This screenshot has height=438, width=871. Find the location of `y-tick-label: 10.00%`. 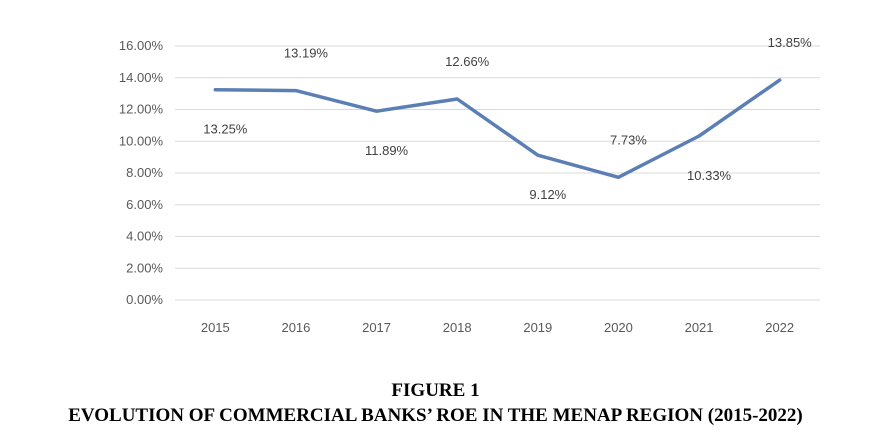

y-tick-label: 10.00% is located at coordinates (141, 140).